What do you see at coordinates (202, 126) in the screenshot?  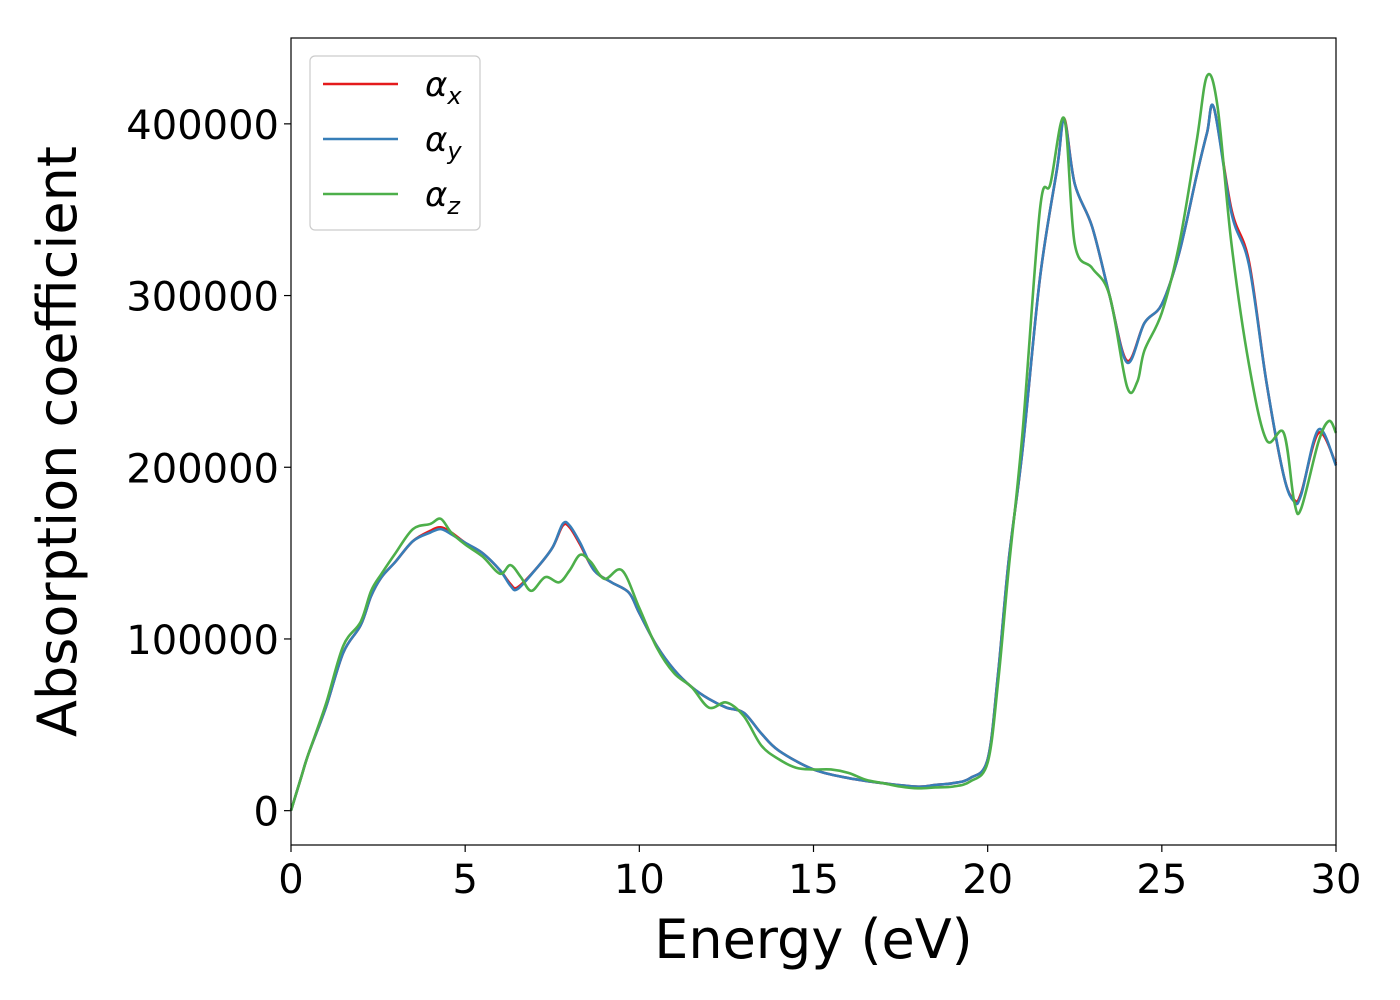 I see `y-tick-label: 400000` at bounding box center [202, 126].